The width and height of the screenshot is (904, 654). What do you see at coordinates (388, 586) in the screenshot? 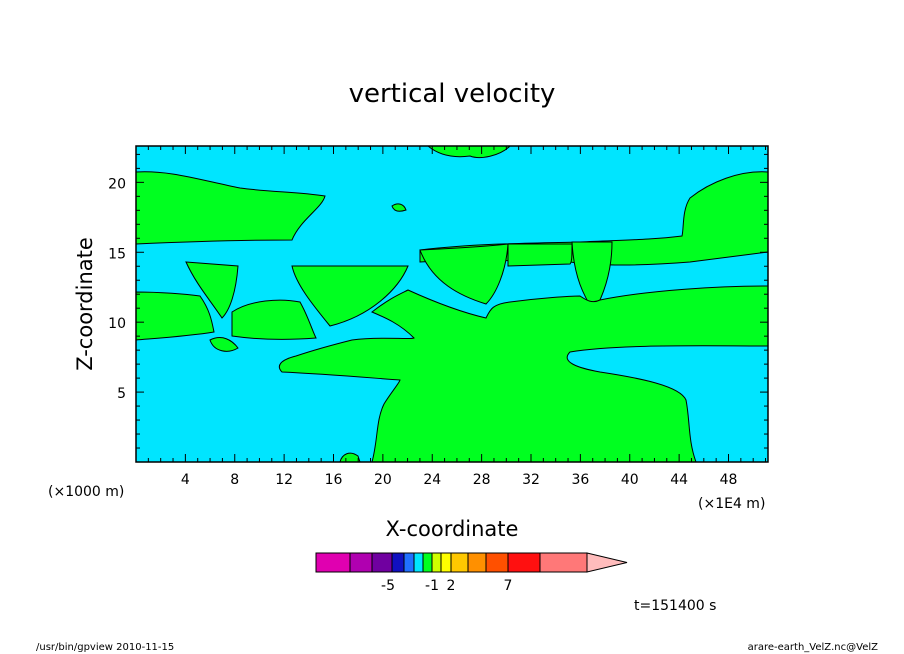
I see `colorbar-label: -5` at bounding box center [388, 586].